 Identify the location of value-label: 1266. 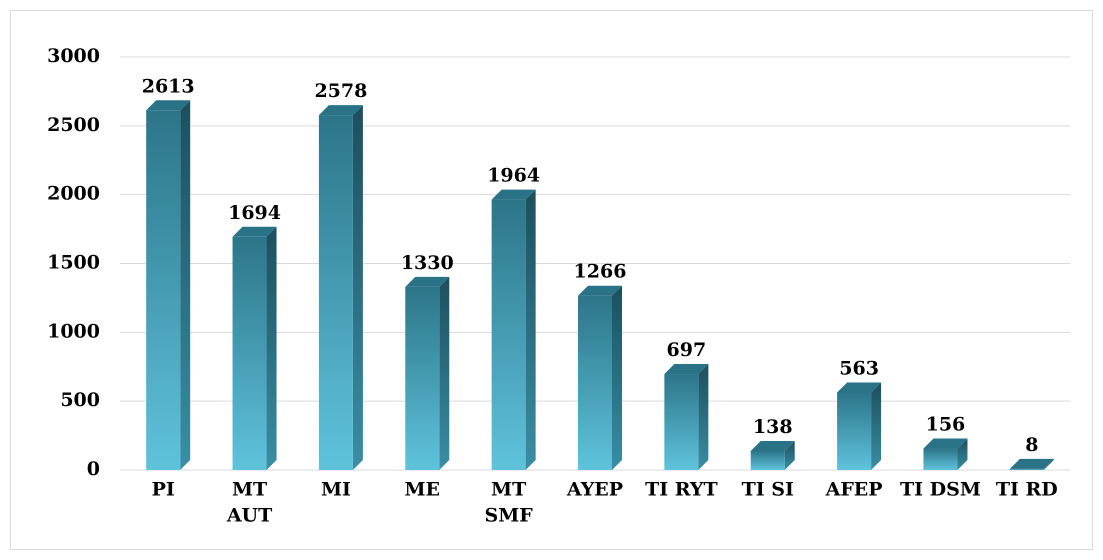
(600, 272).